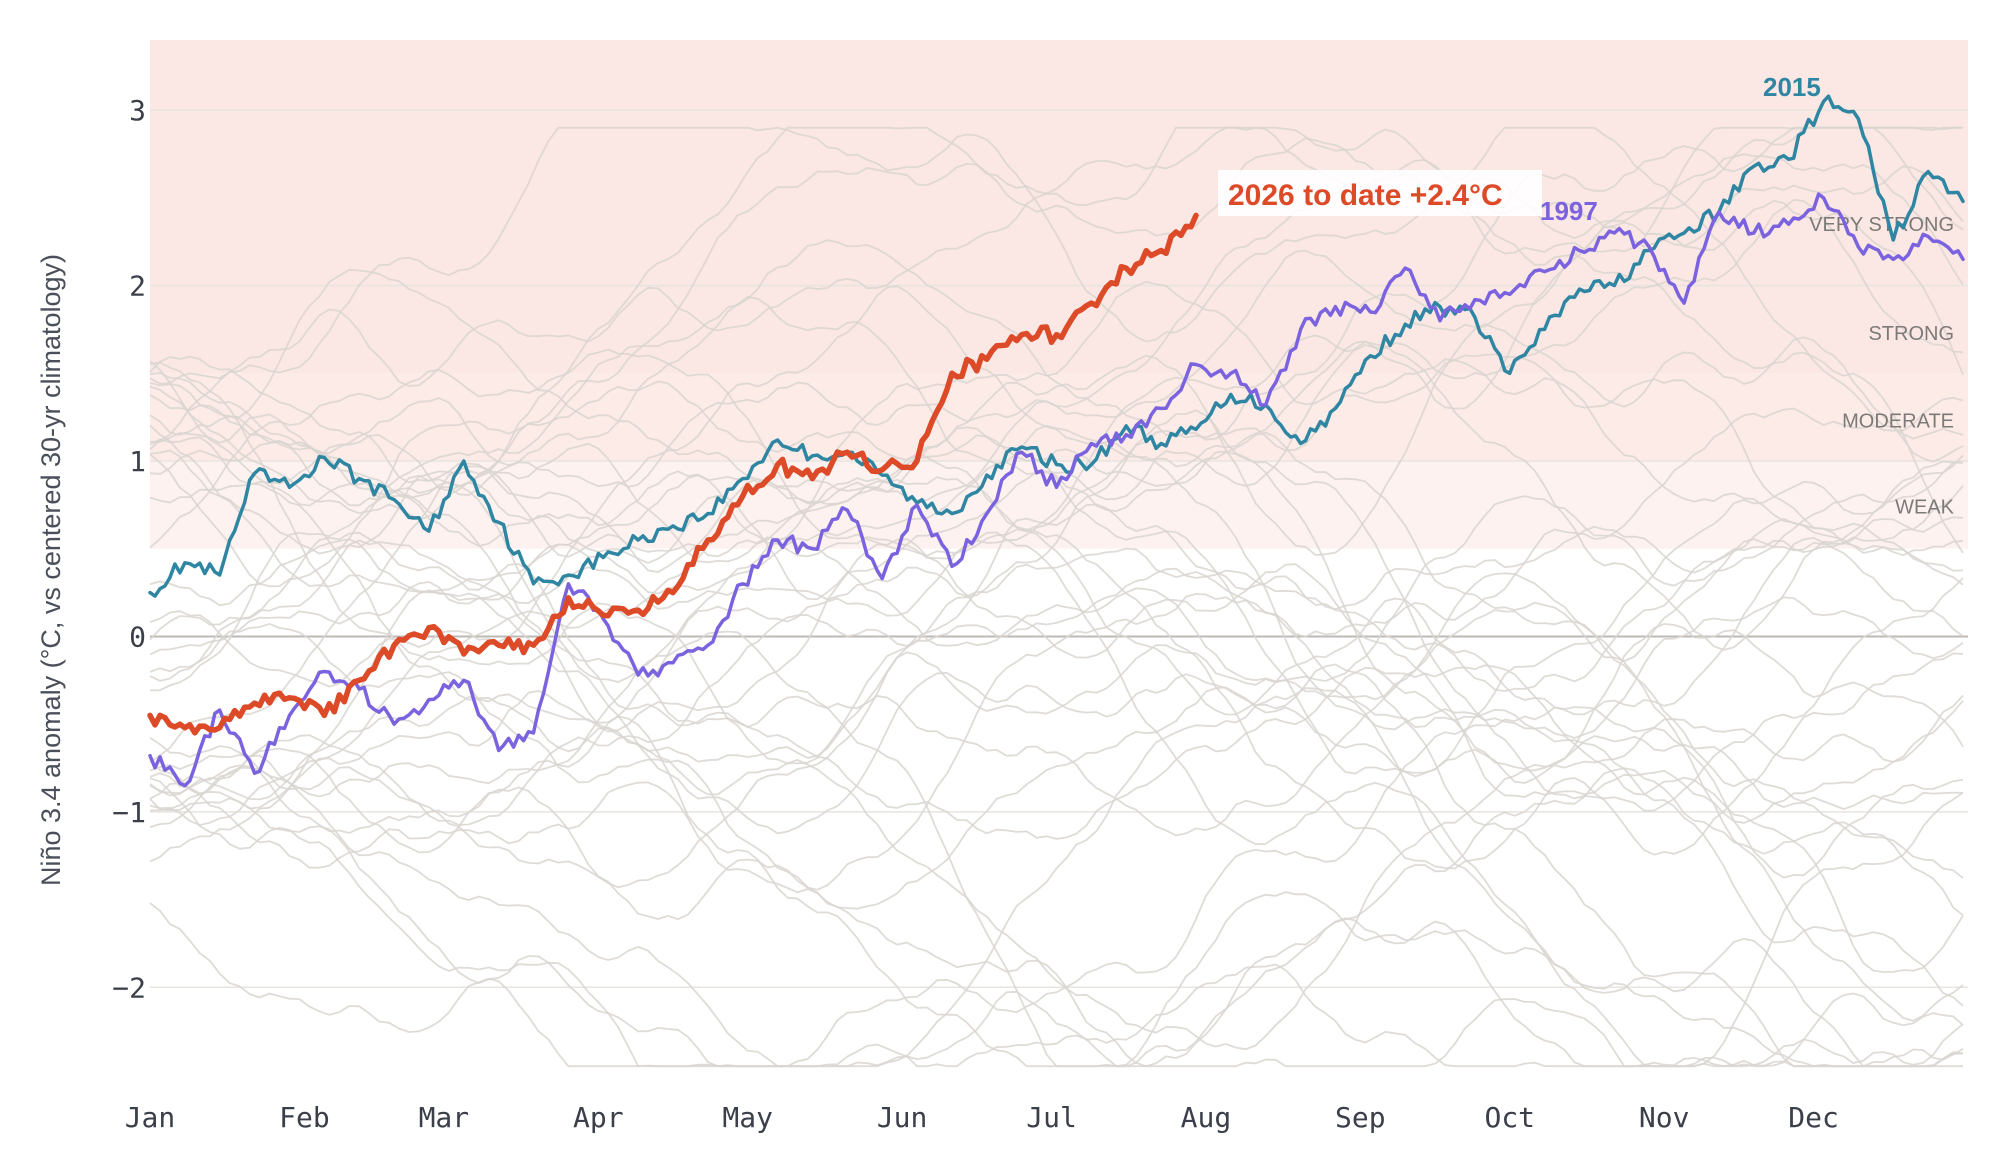  Describe the element at coordinates (598, 1117) in the screenshot. I see `x-tick-label: Apr` at that location.